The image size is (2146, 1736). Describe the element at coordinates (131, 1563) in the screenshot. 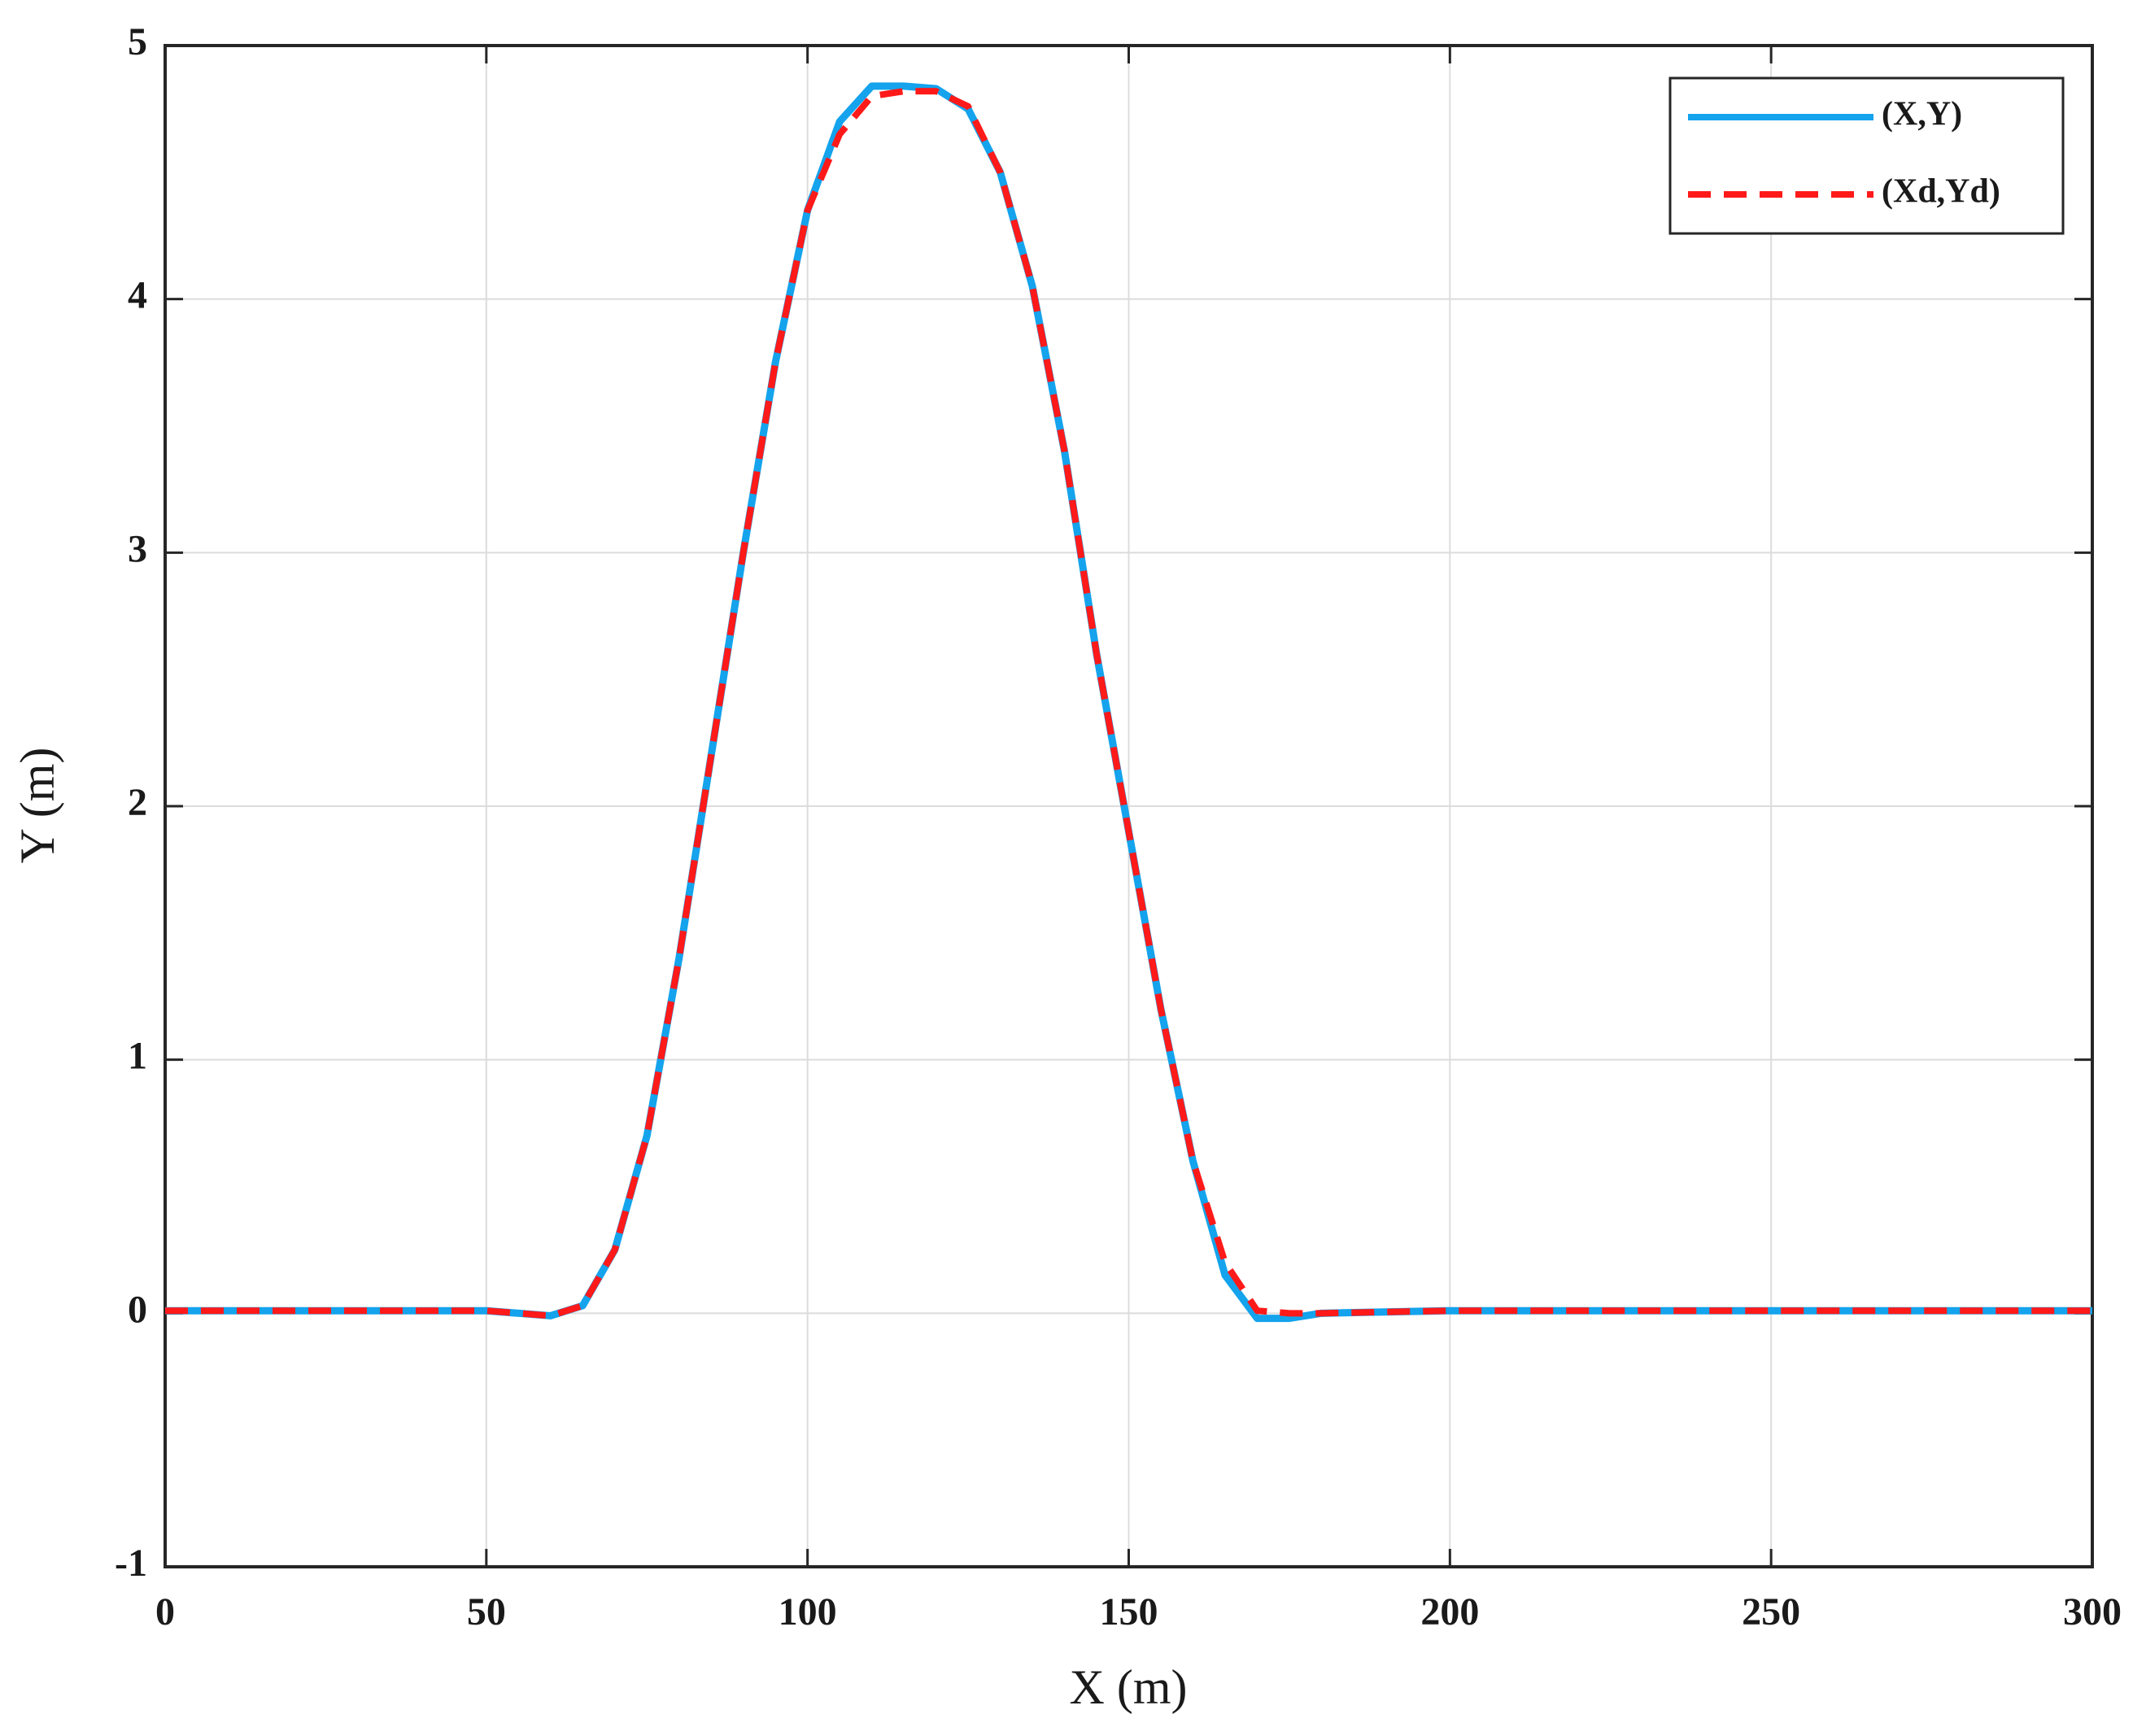

I see `y-tick-label: -1` at that location.